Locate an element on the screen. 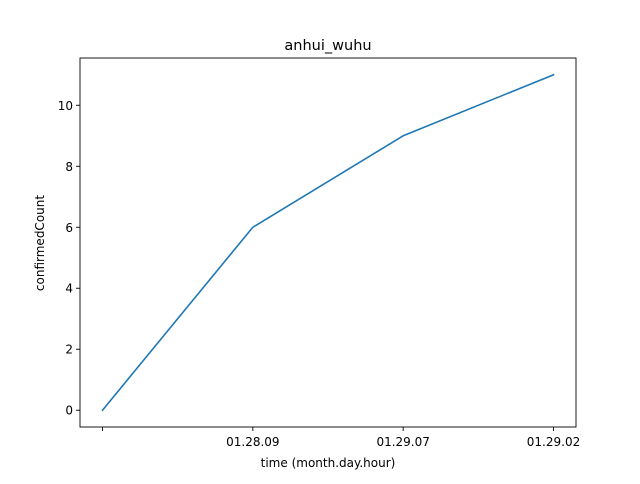  x-tick-label: 01.29.02 is located at coordinates (553, 442).